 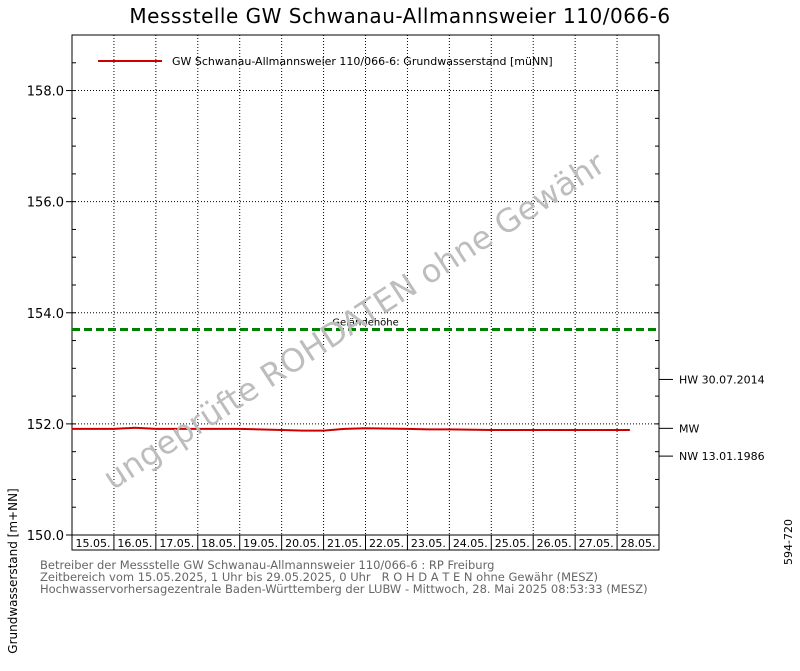 I want to click on x-tick-label: 21.05., so click(x=344, y=543).